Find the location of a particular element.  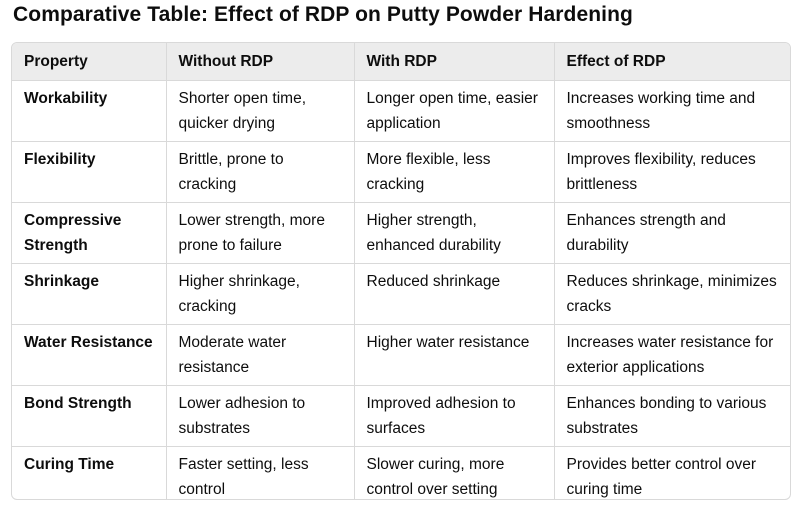

row-property-cell: Flexibility is located at coordinates (89, 172).